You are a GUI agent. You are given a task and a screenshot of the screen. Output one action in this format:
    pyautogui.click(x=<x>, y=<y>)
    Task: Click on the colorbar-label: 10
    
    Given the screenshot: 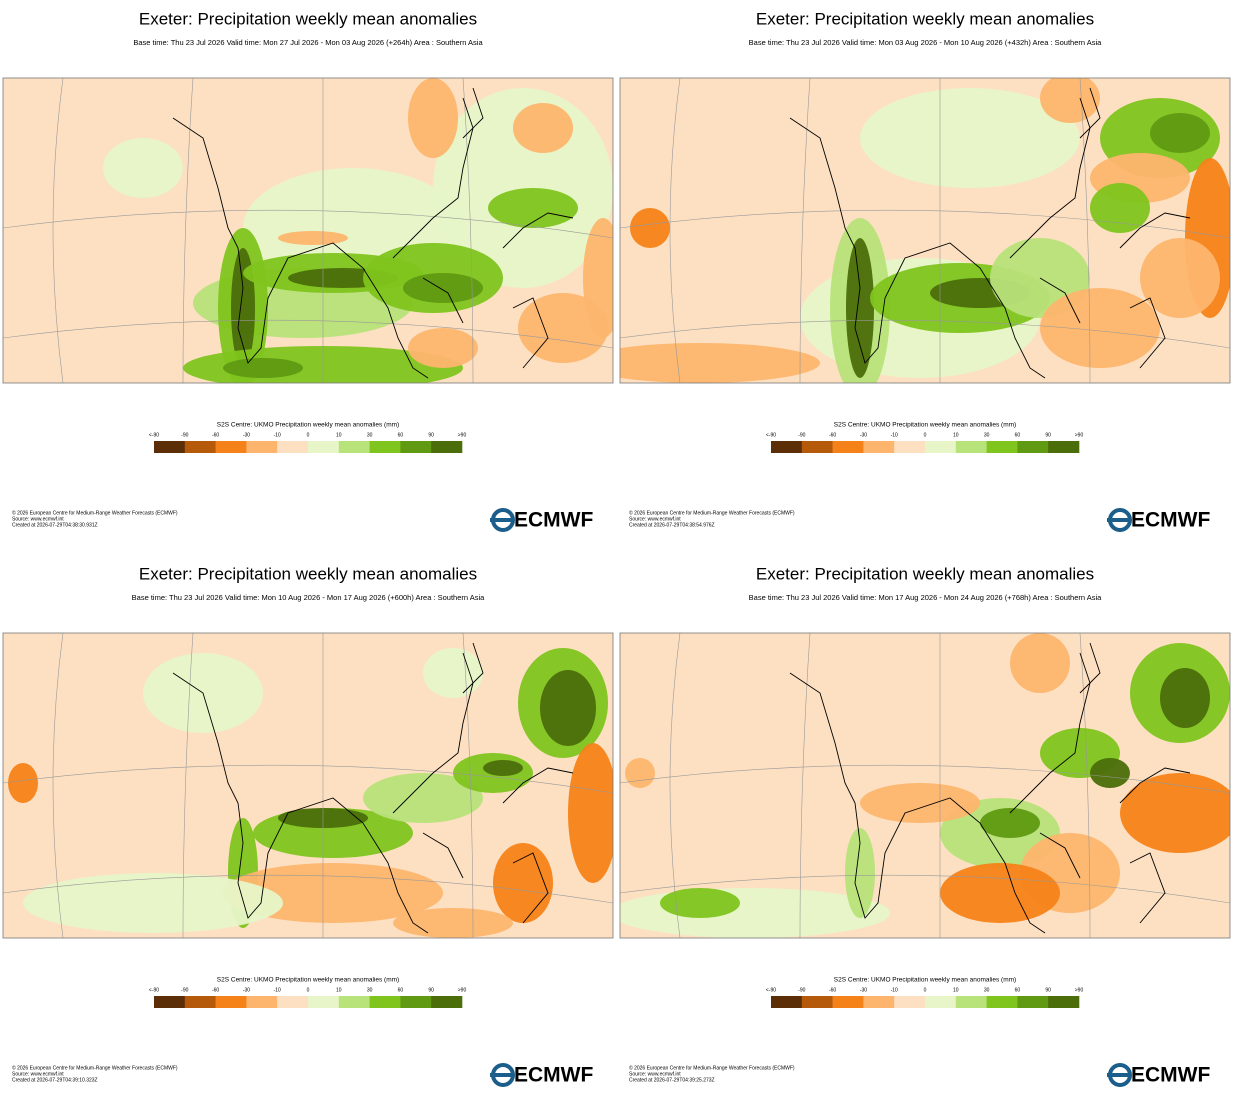 What is the action you would take?
    pyautogui.click(x=956, y=435)
    